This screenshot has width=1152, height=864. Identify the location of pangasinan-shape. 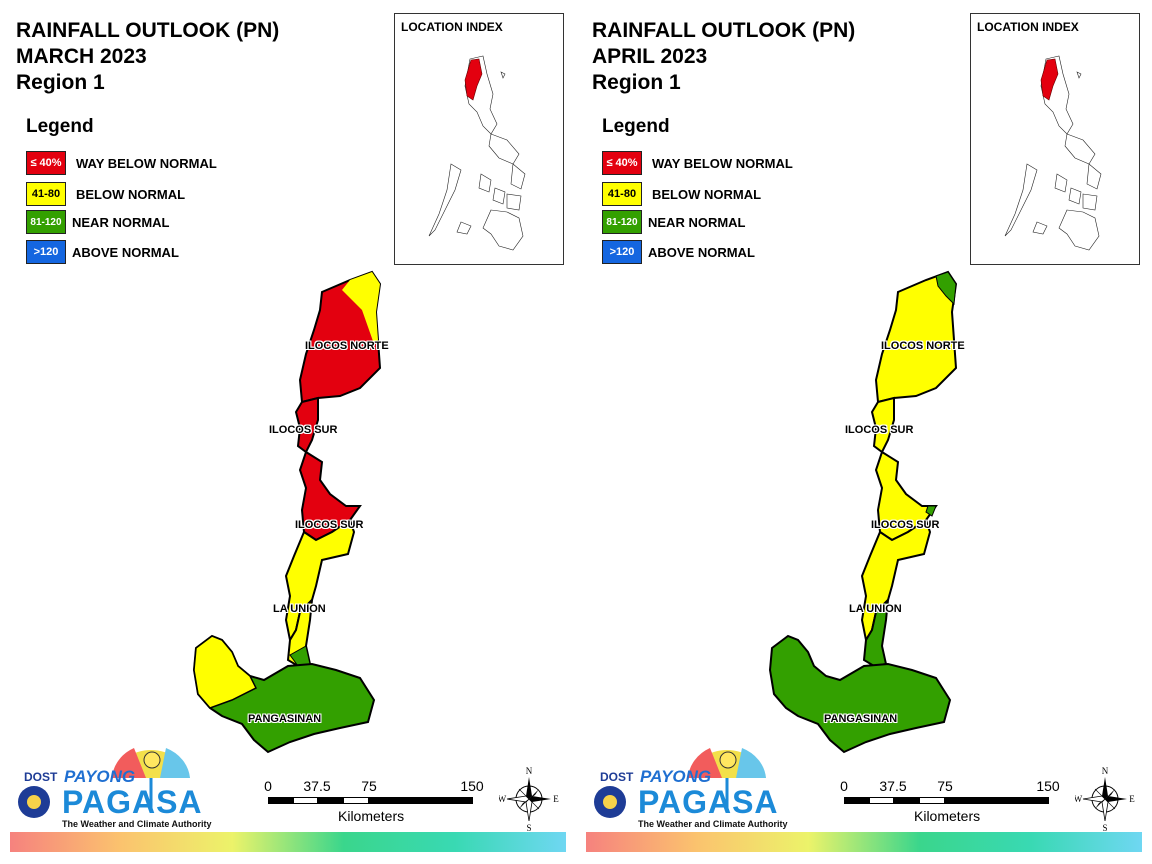
(860, 694).